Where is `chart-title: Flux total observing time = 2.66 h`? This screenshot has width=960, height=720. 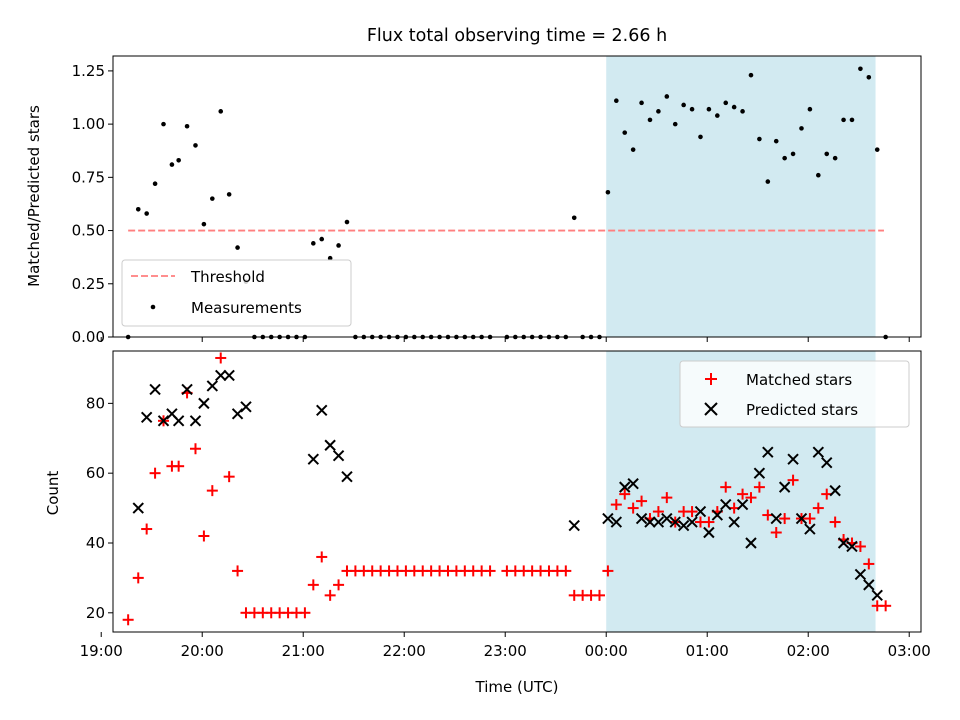
chart-title: Flux total observing time = 2.66 h is located at coordinates (517, 36).